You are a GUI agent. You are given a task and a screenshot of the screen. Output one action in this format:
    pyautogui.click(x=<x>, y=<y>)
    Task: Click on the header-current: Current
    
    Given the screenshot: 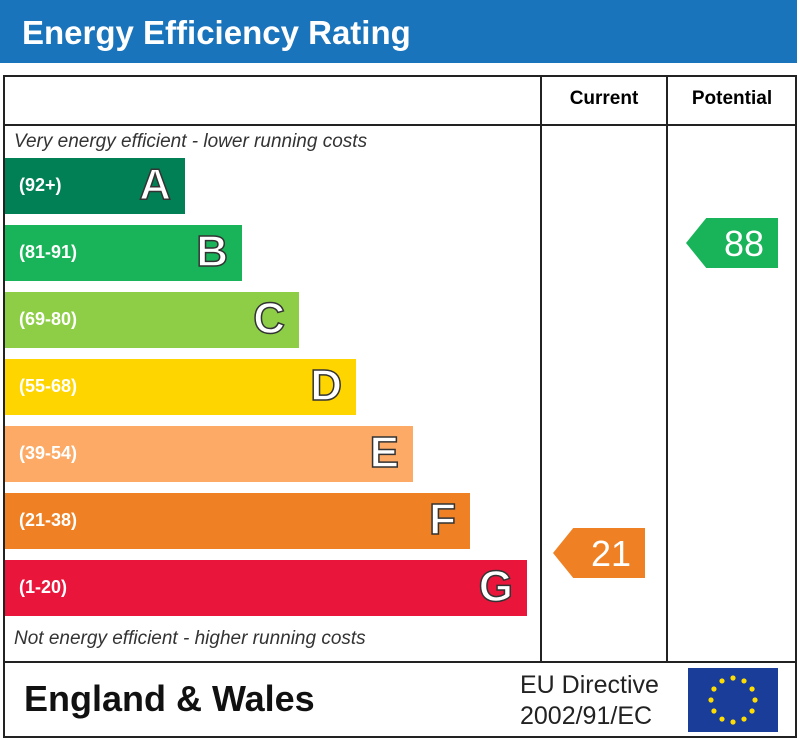 What is the action you would take?
    pyautogui.click(x=604, y=98)
    